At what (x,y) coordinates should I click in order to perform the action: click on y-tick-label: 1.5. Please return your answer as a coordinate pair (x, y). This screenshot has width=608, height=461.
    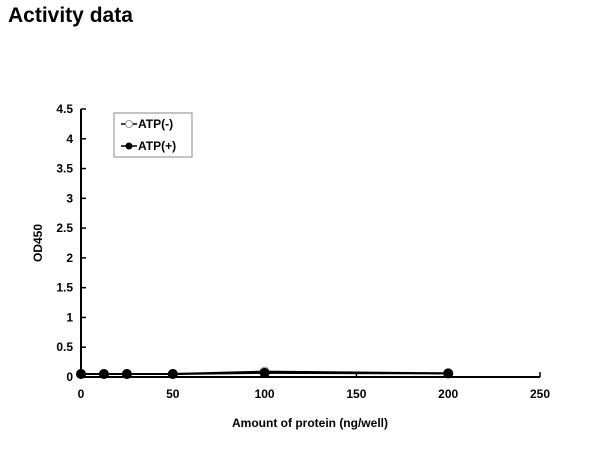
    Looking at the image, I should click on (64, 288).